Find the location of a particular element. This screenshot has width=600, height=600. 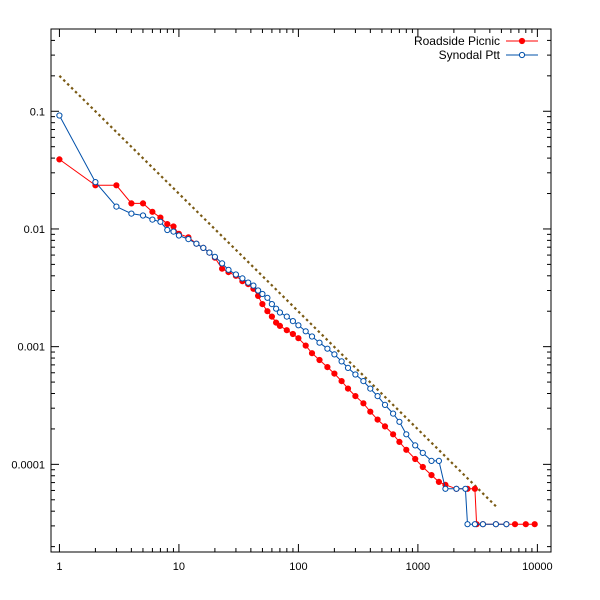

y-tick-label: 0.01 is located at coordinates (34, 230).